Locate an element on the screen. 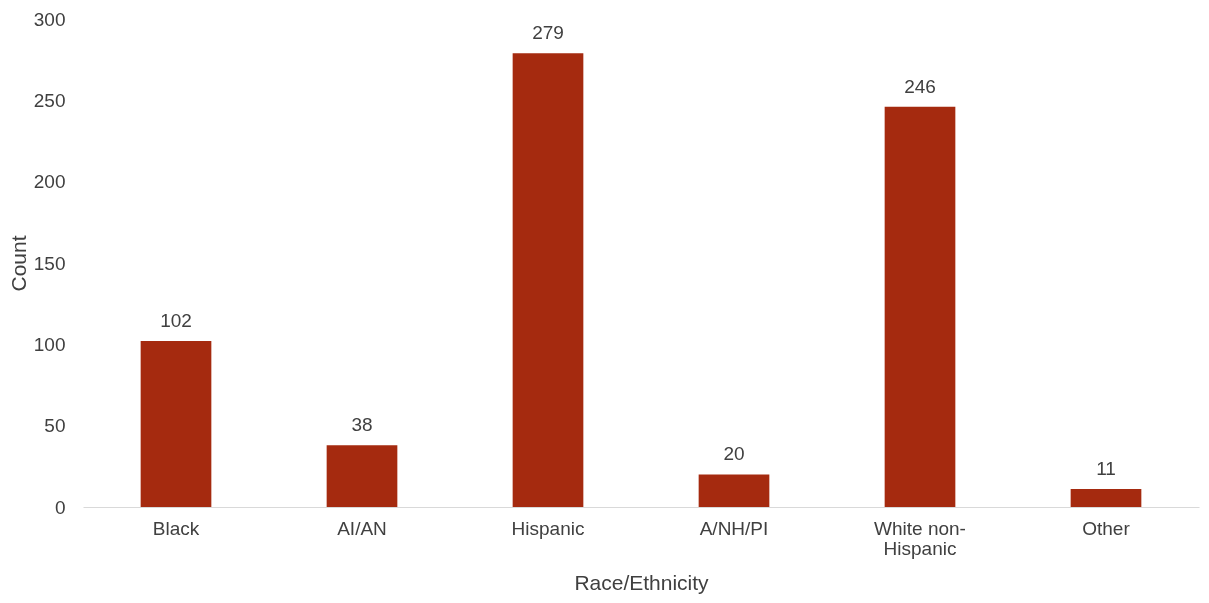 This screenshot has height=603, width=1209. data-label: 20 is located at coordinates (734, 454).